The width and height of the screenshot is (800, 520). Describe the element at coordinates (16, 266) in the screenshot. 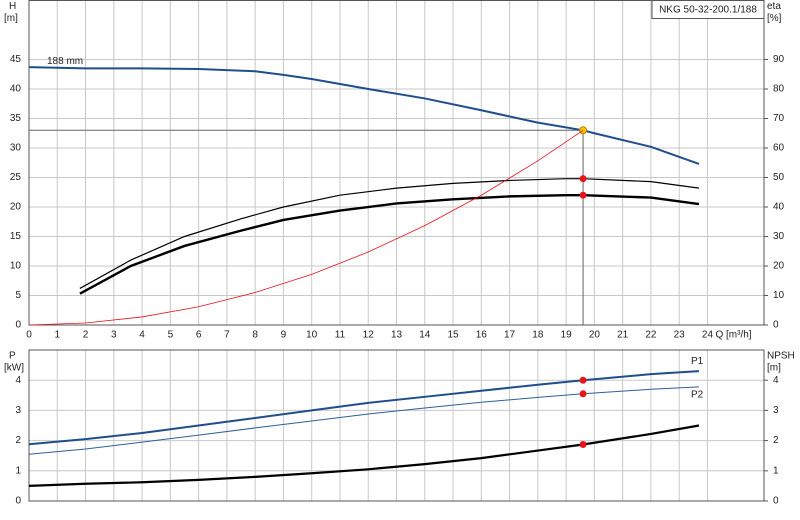

I see `y-tick-label: 10` at that location.